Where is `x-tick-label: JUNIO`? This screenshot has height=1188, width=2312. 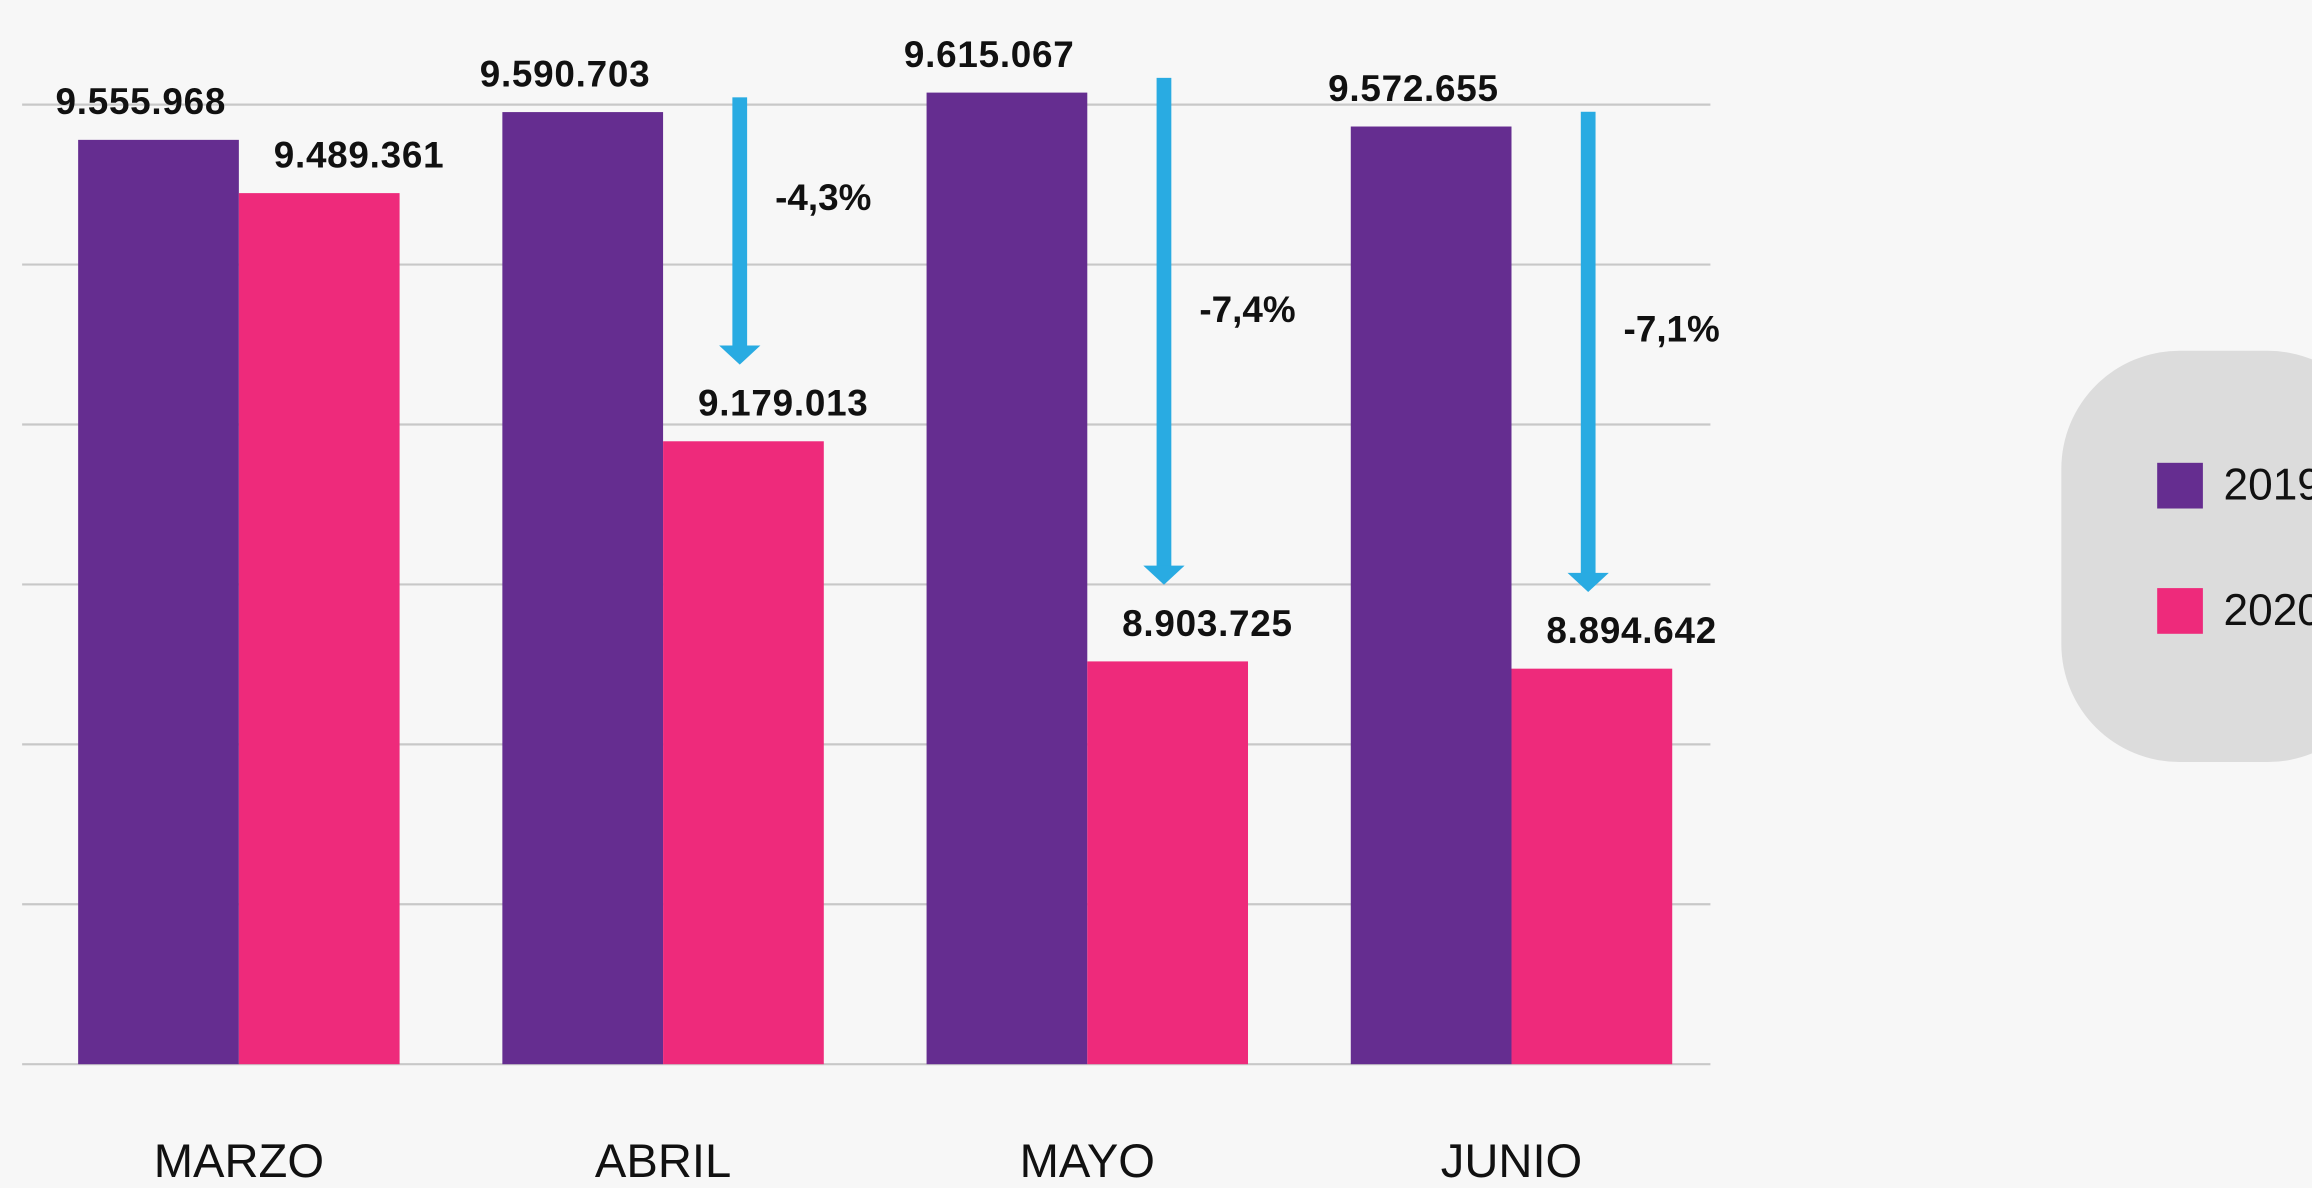
x-tick-label: JUNIO is located at coordinates (1511, 1160).